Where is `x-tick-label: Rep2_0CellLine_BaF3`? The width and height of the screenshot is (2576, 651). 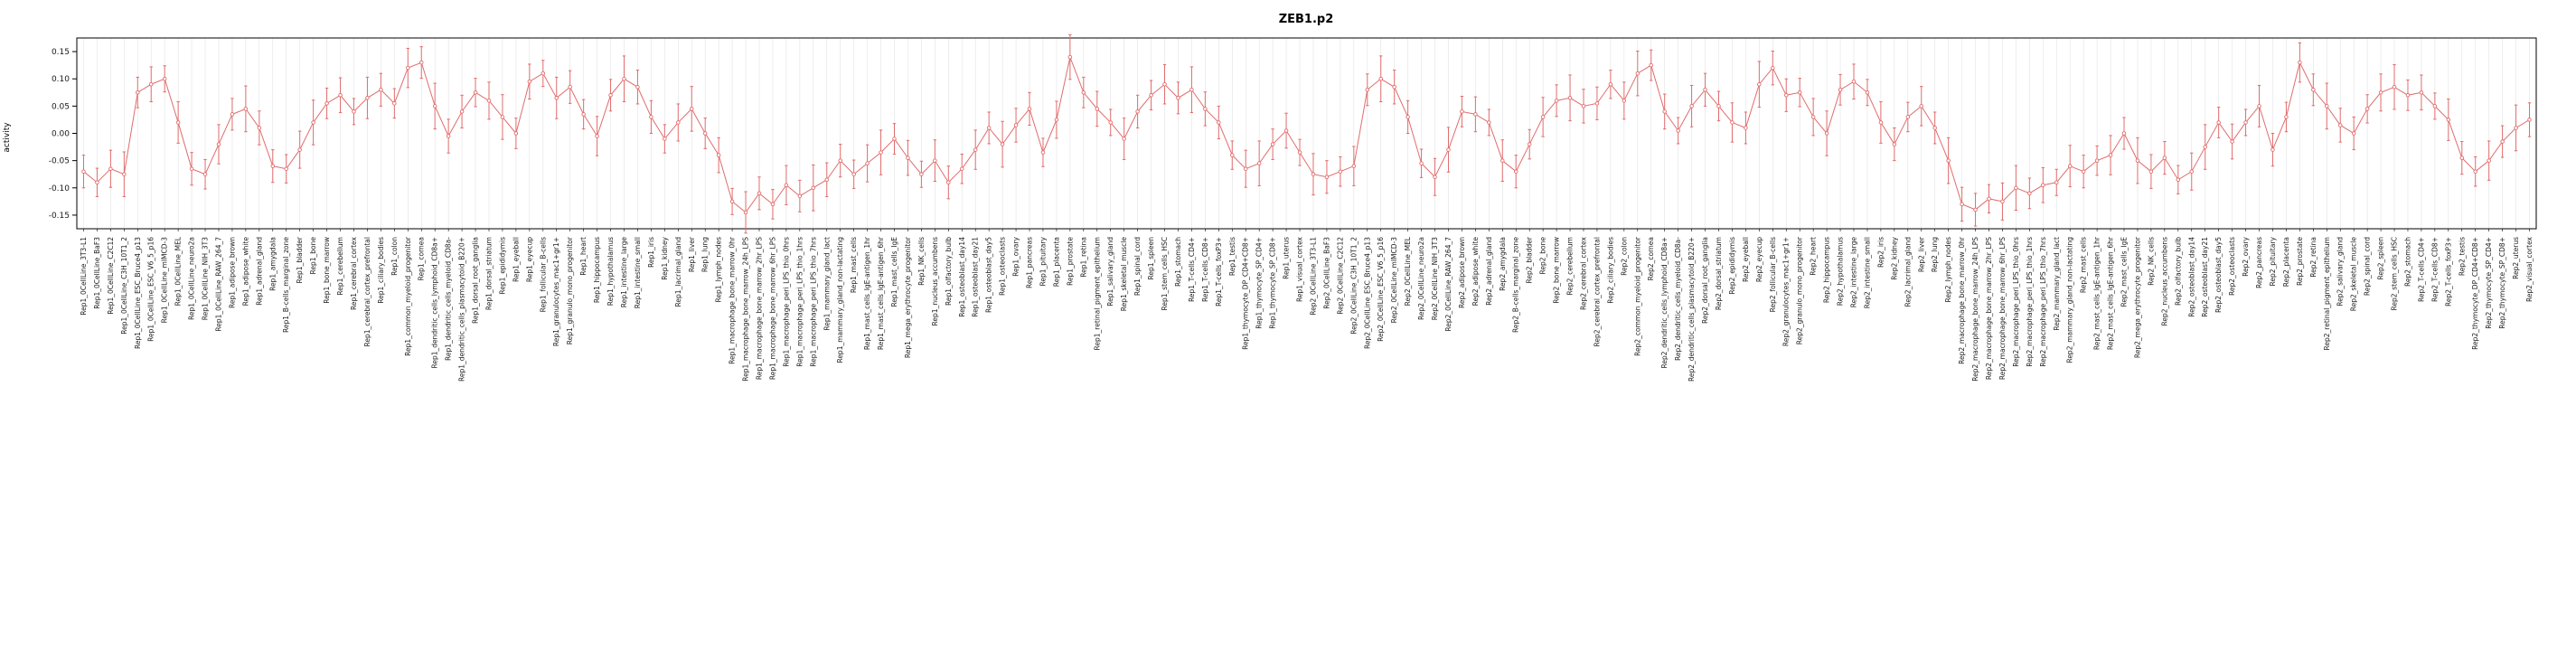
x-tick-label: Rep2_0CellLine_BaF3 is located at coordinates (1326, 273).